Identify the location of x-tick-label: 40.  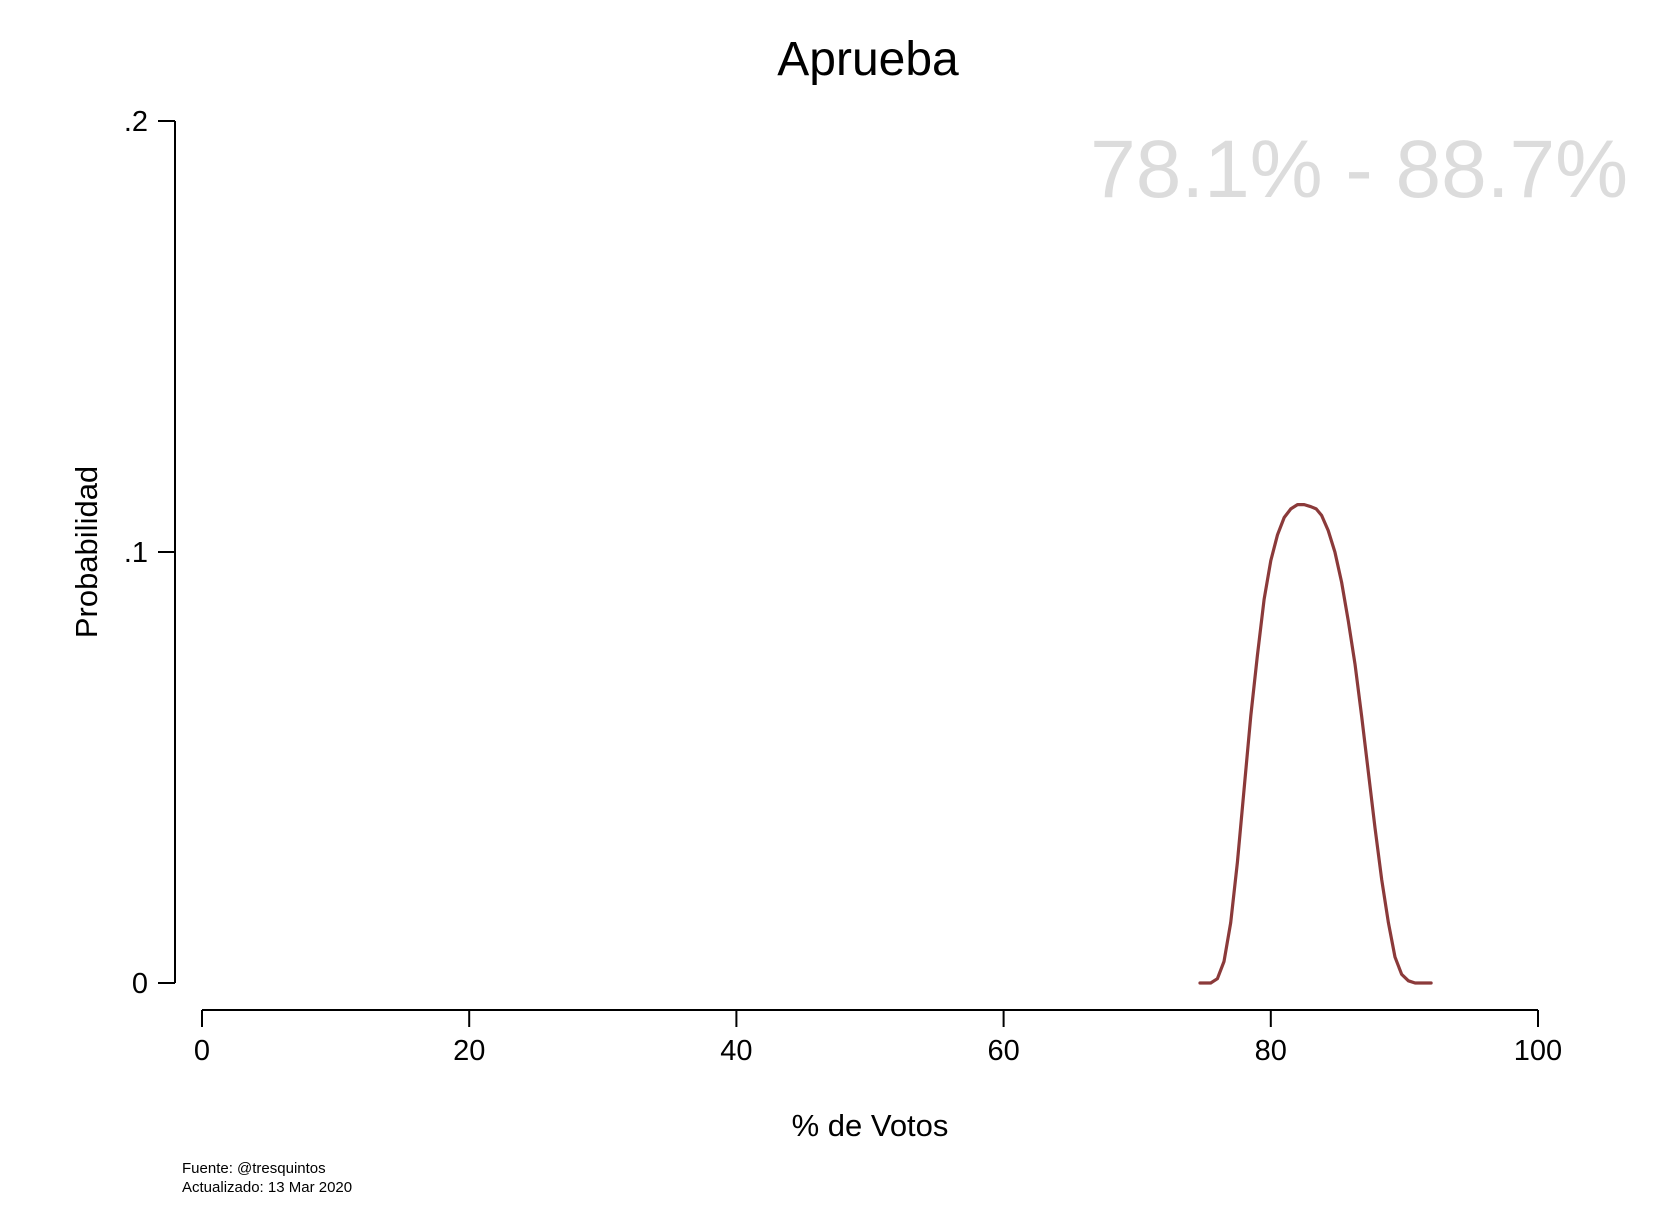
(736, 1051).